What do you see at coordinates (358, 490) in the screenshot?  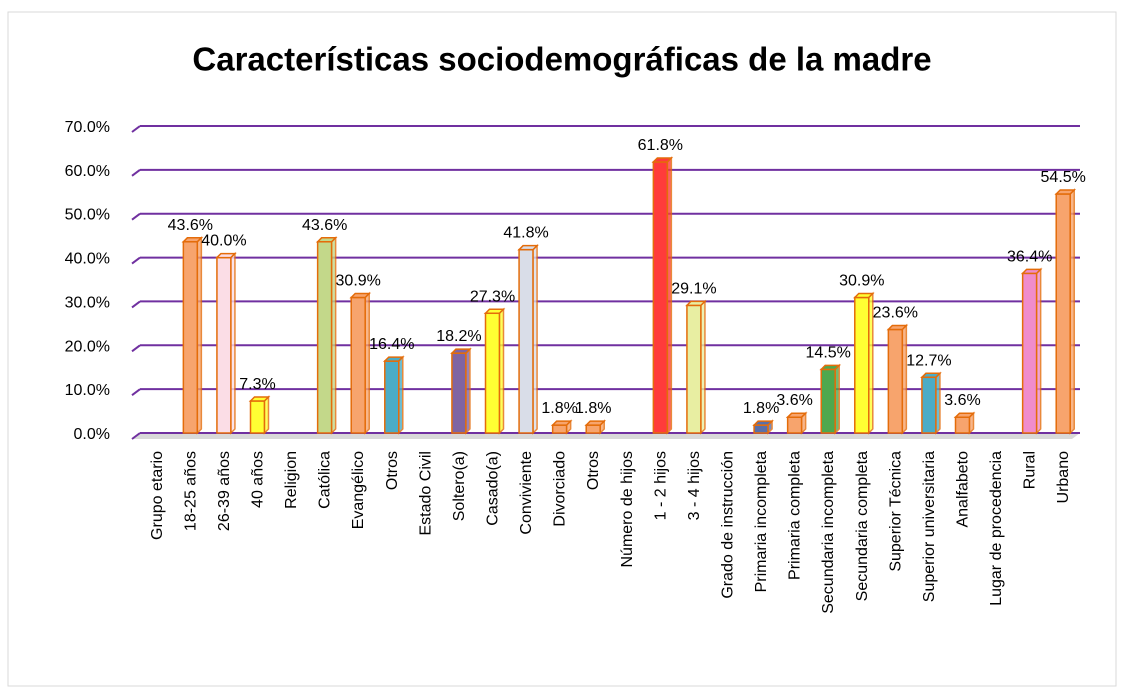 I see `x-tick-label: Evangélico` at bounding box center [358, 490].